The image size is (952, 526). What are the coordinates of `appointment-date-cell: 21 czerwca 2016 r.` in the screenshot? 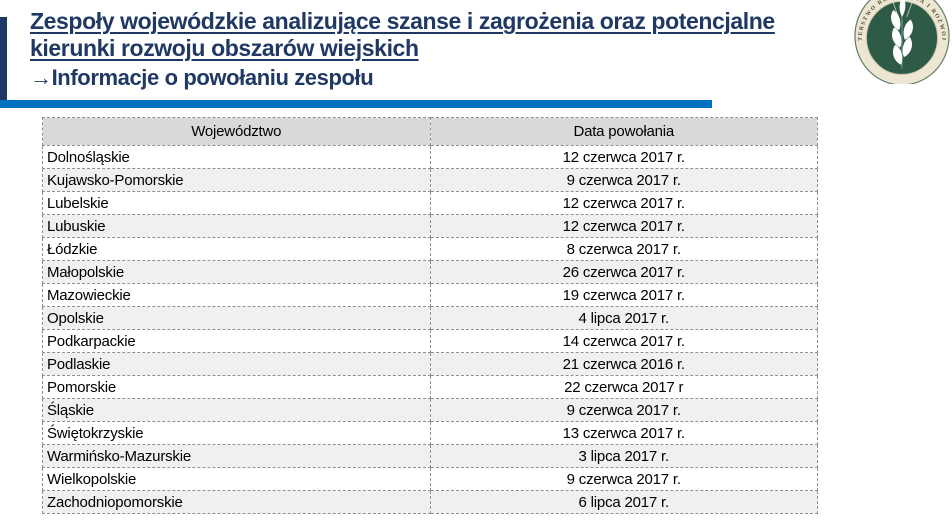 It's located at (623, 364).